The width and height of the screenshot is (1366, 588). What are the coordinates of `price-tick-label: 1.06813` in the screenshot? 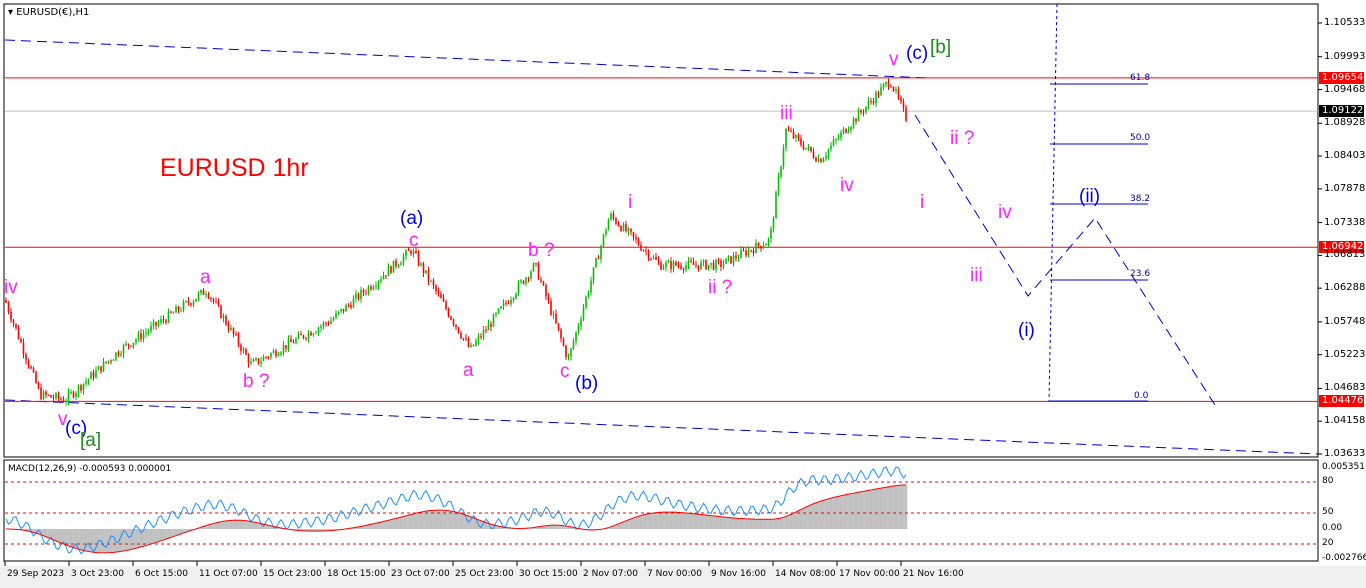 It's located at (1345, 255).